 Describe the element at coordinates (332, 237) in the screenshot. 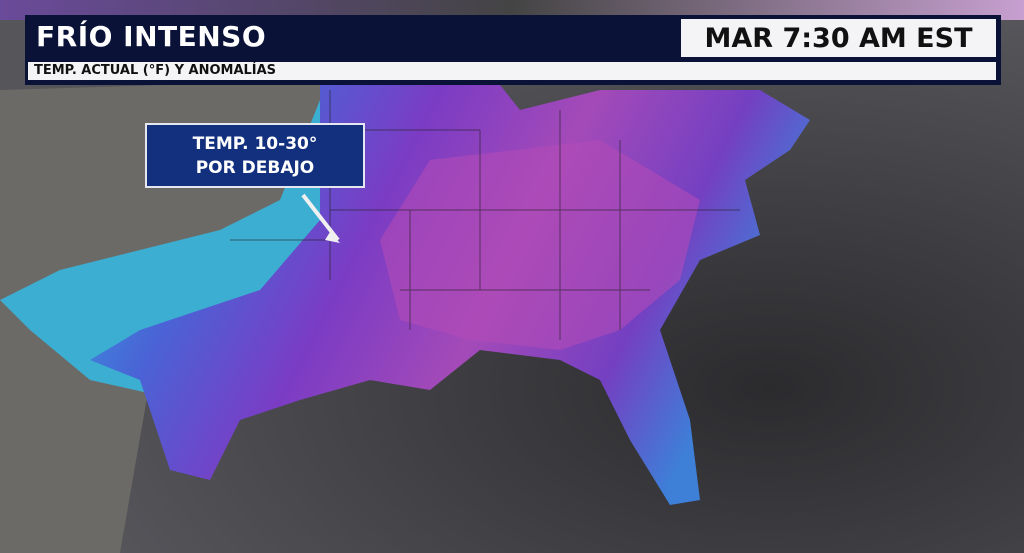

I see `arrow-head-icon` at that location.